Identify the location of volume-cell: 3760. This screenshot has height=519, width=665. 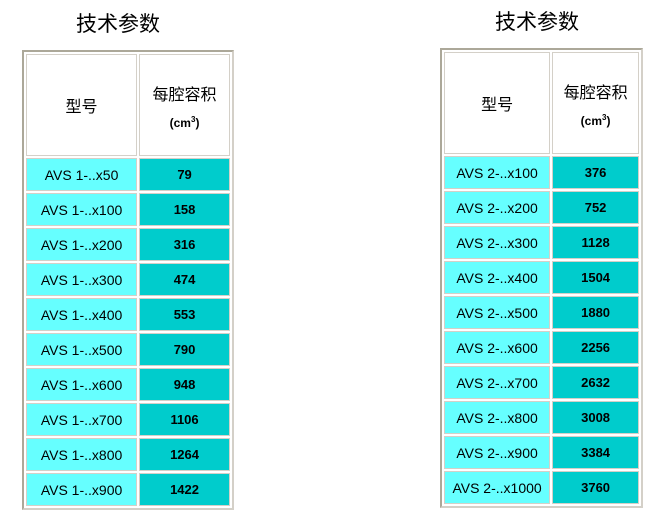
(595, 487).